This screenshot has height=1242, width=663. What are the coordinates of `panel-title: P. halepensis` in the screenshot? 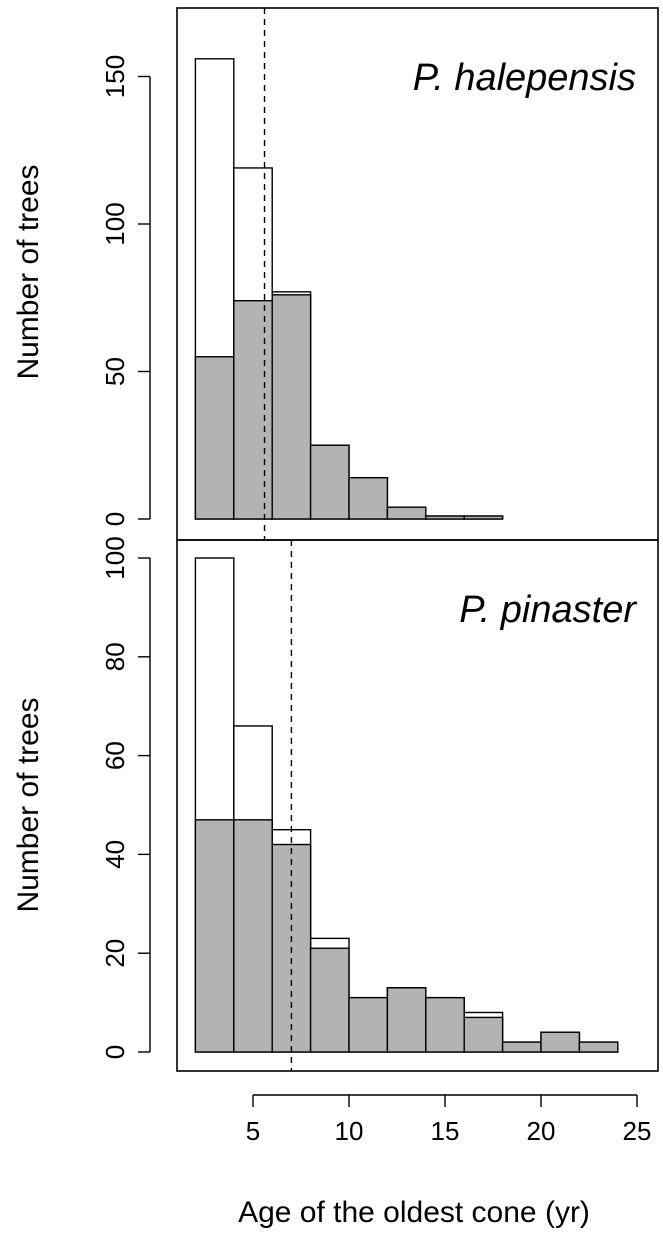 It's located at (524, 78).